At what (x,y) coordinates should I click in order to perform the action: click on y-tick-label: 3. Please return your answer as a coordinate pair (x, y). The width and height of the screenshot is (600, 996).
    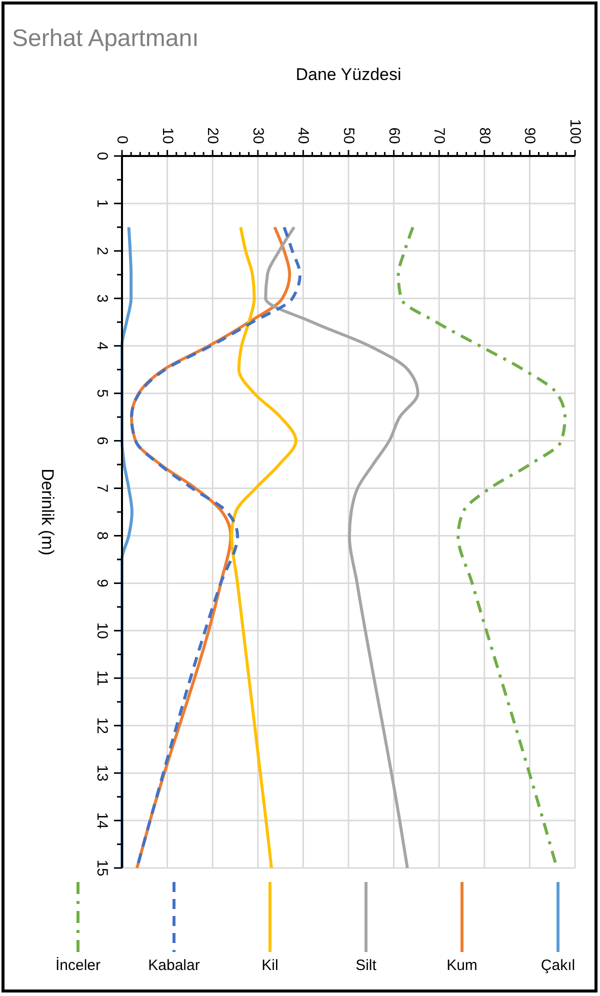
    Looking at the image, I should click on (102, 298).